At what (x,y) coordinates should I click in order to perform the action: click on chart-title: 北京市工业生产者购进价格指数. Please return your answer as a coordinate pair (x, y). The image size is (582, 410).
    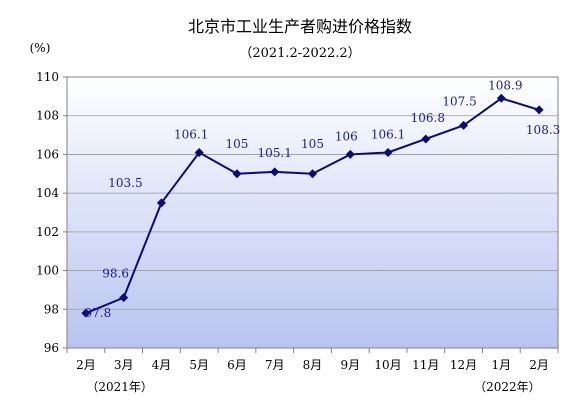
    Looking at the image, I should click on (300, 26).